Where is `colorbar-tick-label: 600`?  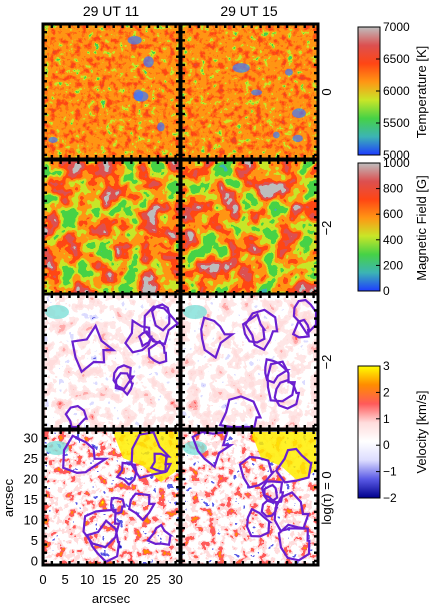
colorbar-tick-label: 600 is located at coordinates (393, 214).